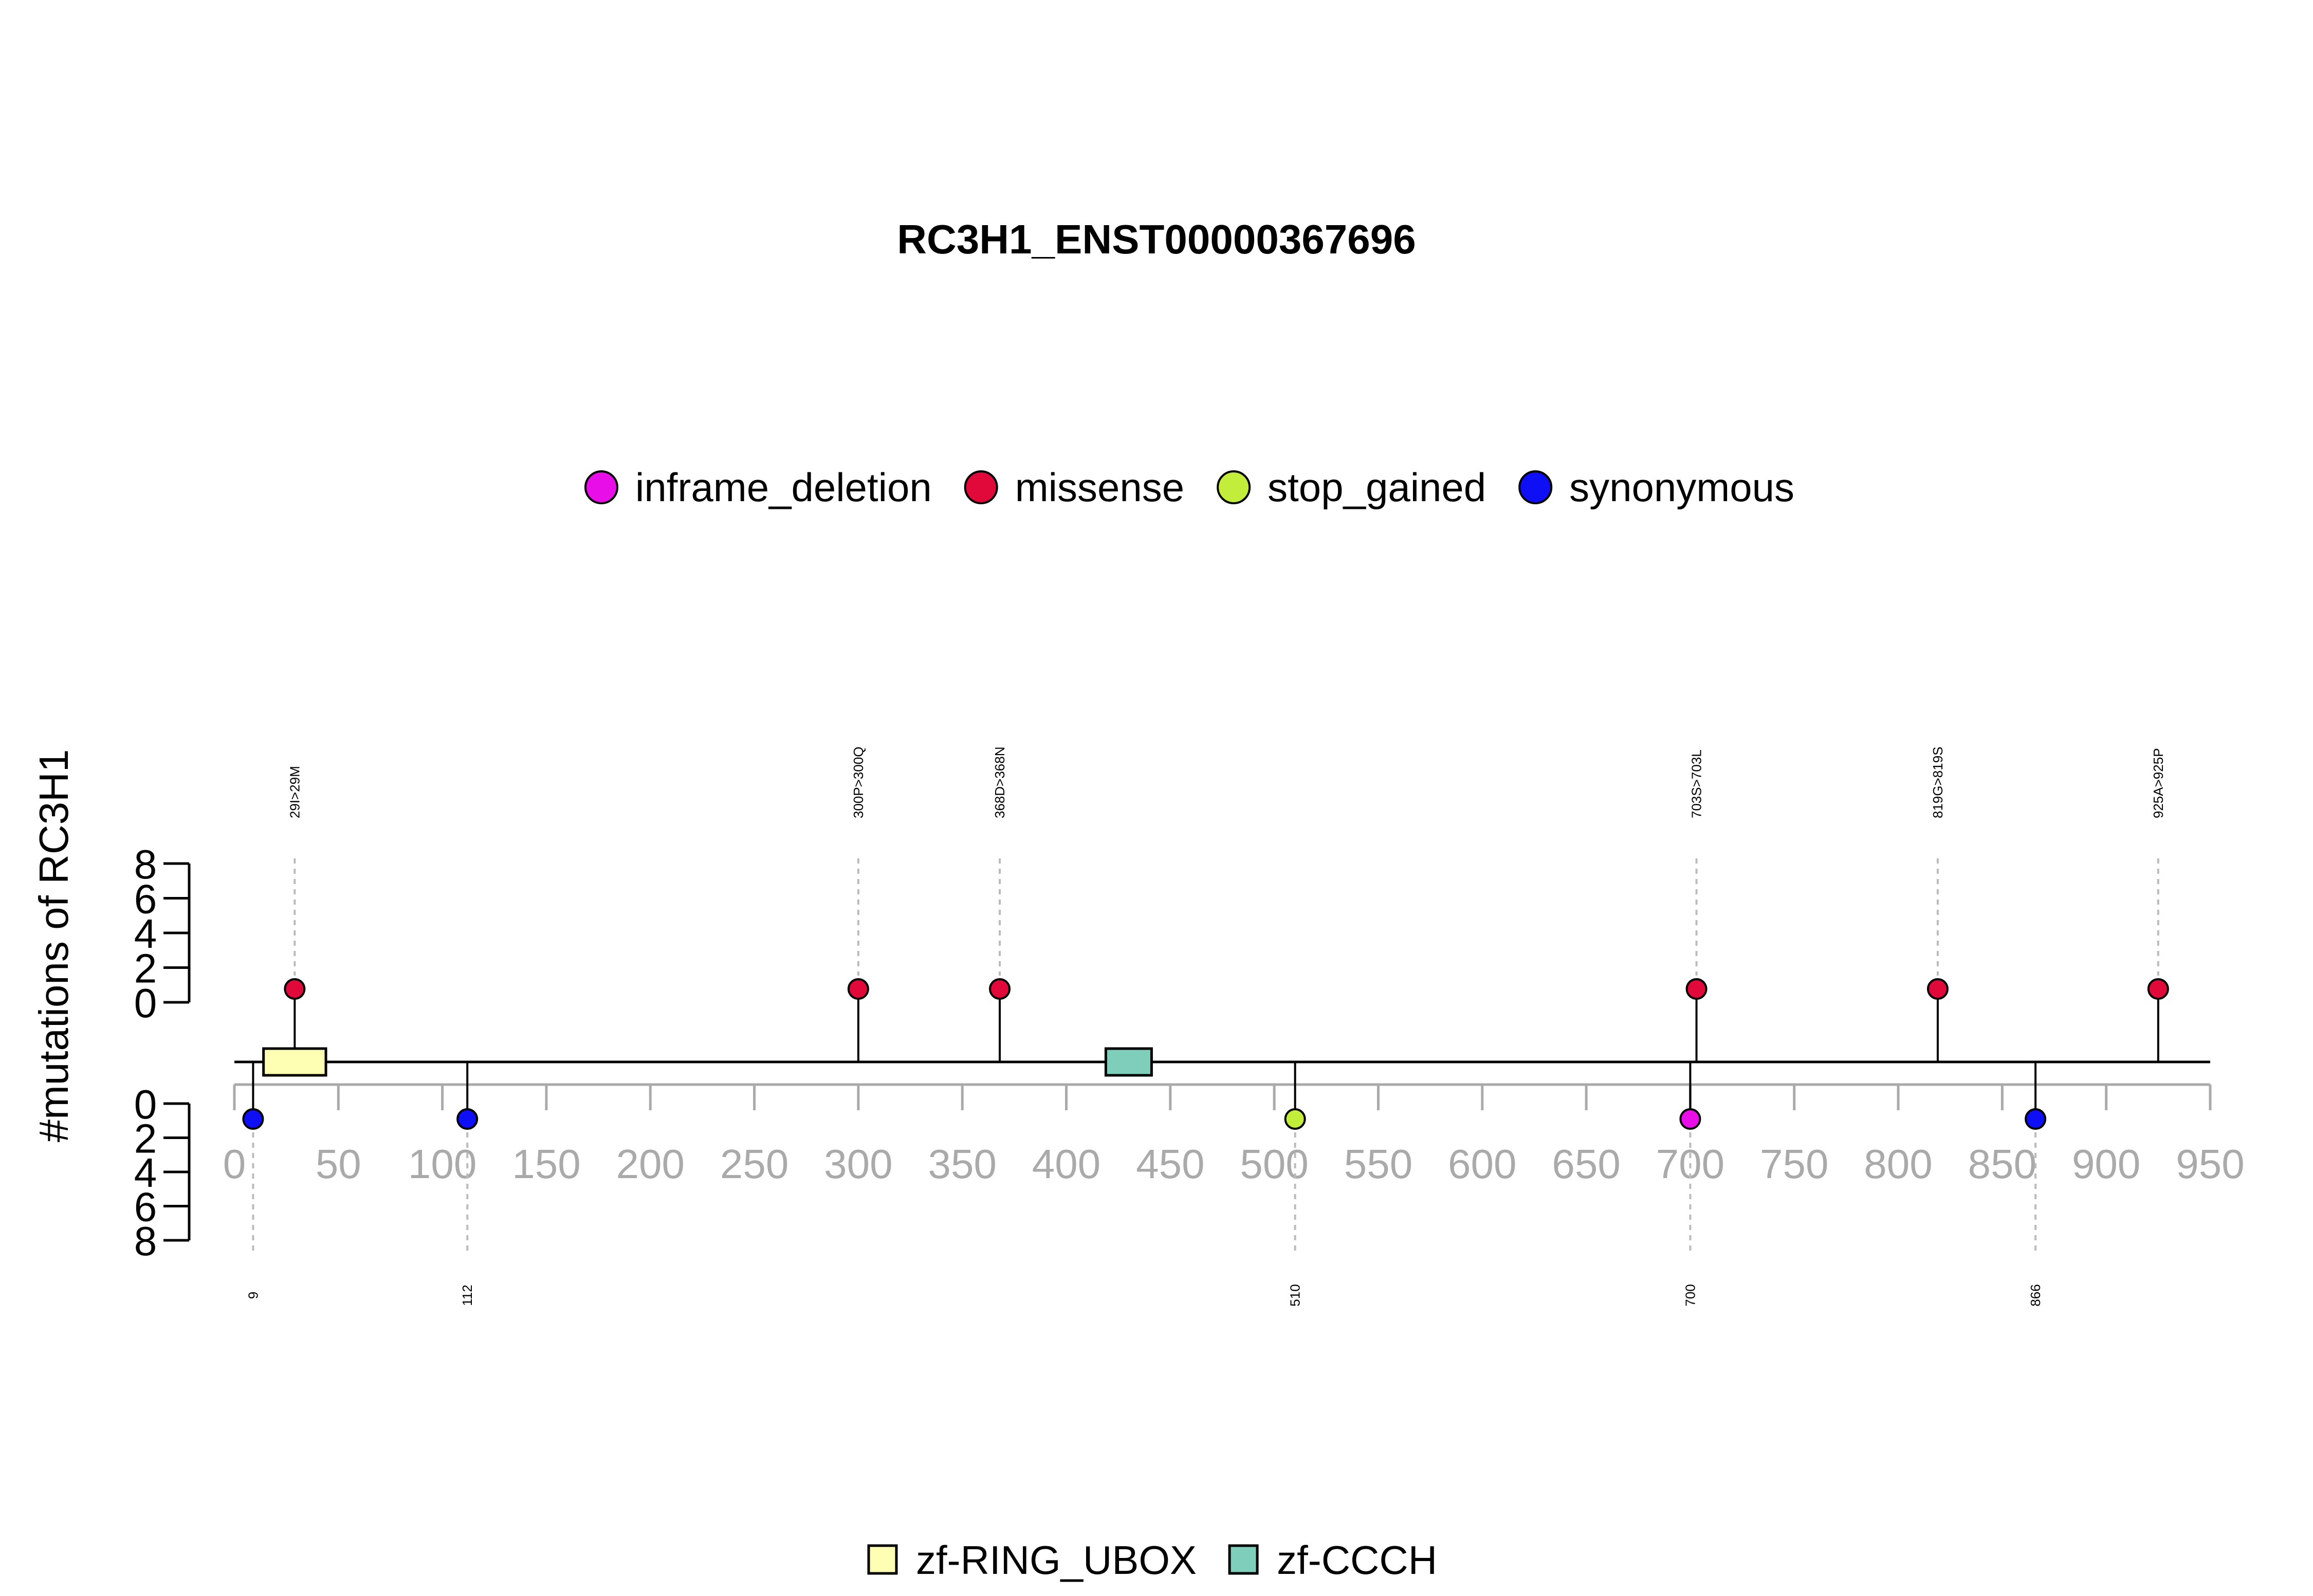 The width and height of the screenshot is (2313, 1596). I want to click on legend-marker-synonymous, so click(1535, 487).